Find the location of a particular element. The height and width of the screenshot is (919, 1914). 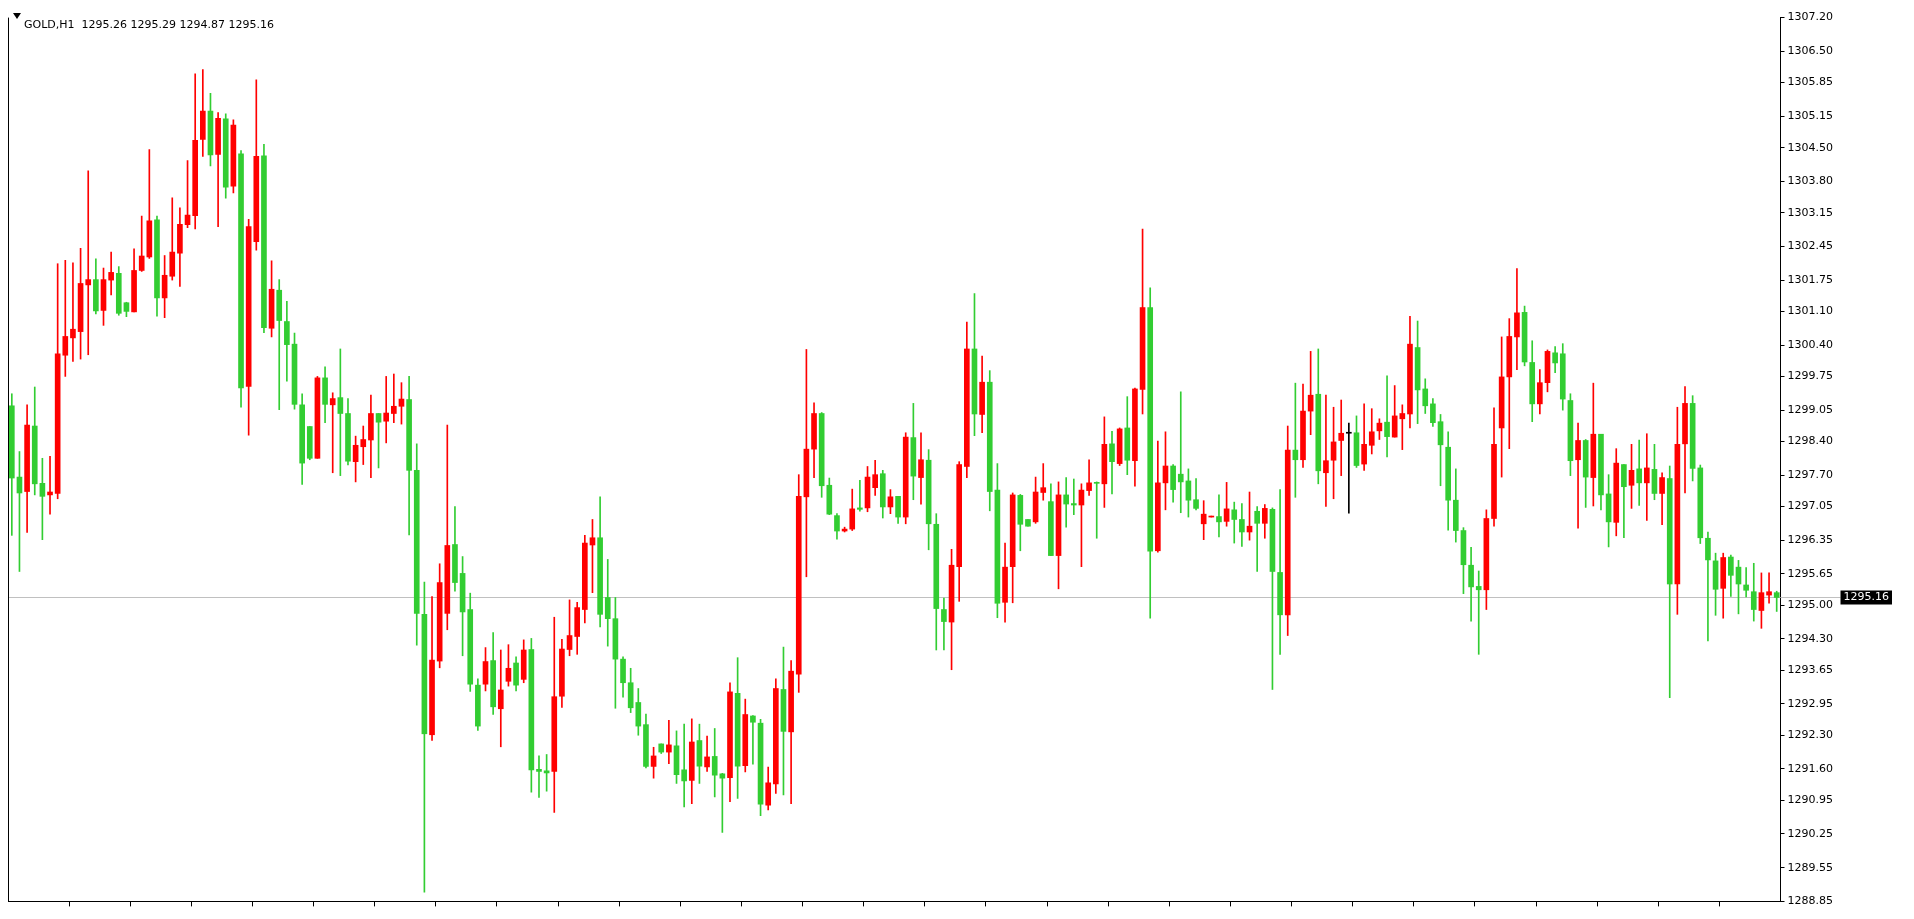

y-tick-label: 1290.95 is located at coordinates (1810, 800).